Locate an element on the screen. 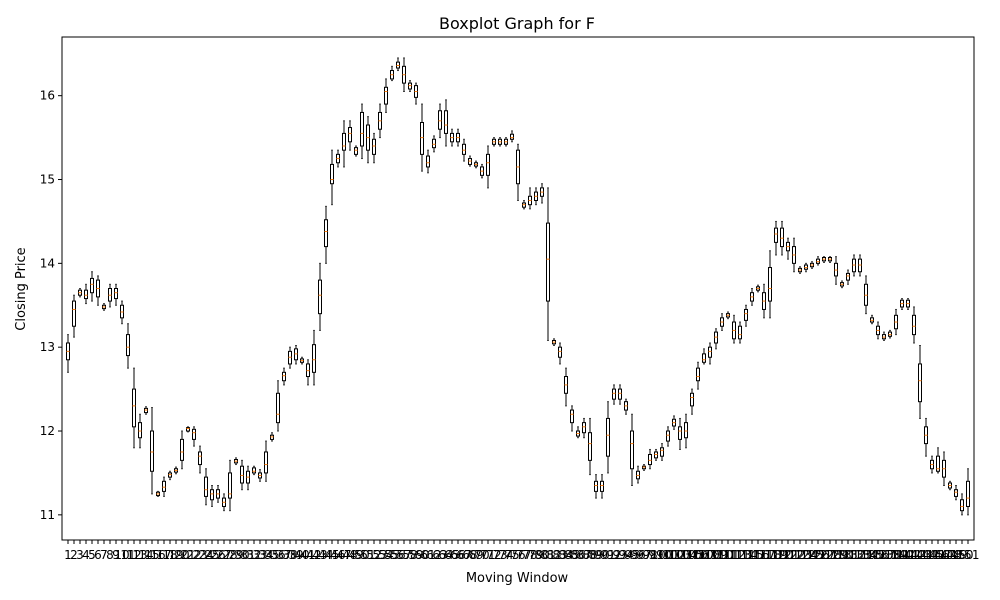 Image resolution: width=1000 pixels, height=600 pixels. x-tick-label: 4 is located at coordinates (86, 555).